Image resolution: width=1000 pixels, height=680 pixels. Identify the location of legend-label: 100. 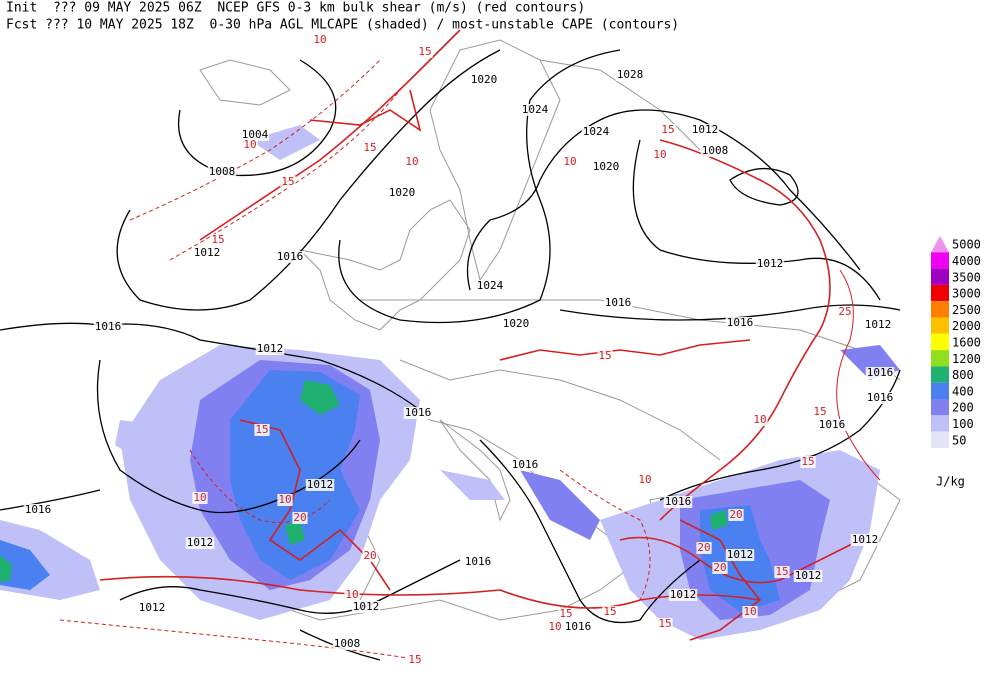
(963, 424).